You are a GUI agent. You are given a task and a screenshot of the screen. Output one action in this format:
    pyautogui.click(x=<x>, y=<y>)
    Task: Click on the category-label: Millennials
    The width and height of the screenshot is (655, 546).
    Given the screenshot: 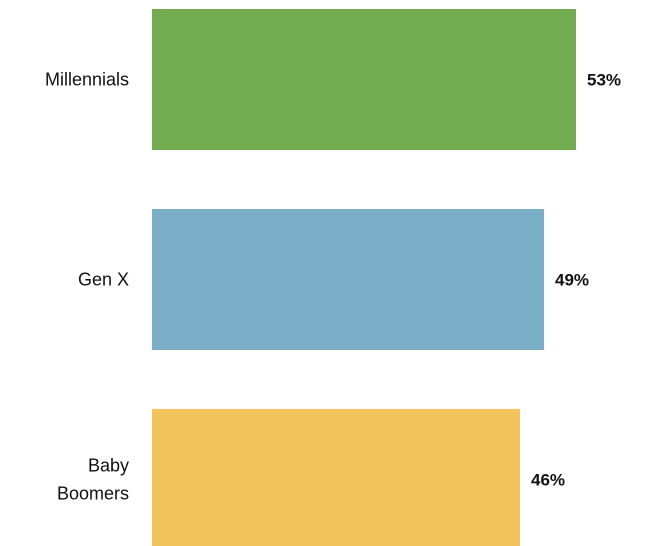 What is the action you would take?
    pyautogui.click(x=87, y=80)
    